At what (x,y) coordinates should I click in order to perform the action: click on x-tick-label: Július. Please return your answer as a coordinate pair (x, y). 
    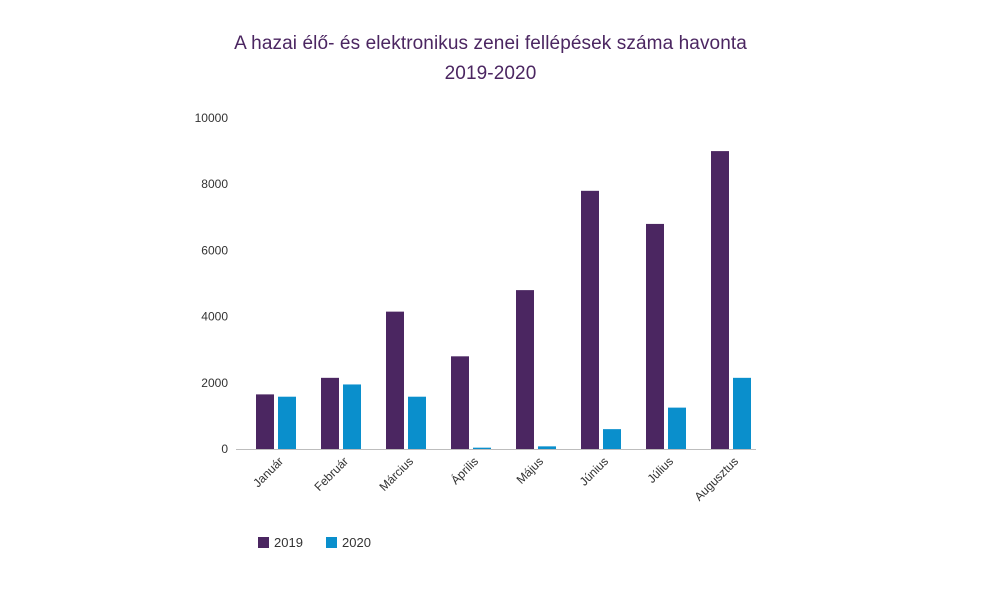
    Looking at the image, I should click on (661, 470).